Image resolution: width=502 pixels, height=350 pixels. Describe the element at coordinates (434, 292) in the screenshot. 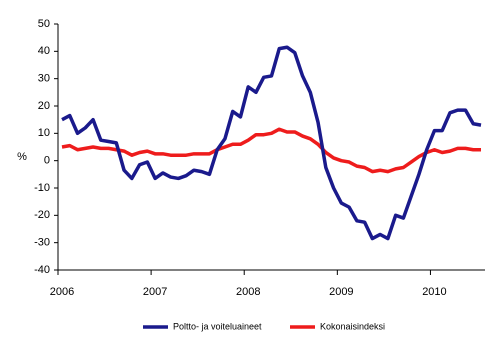

I see `x-tick-label: 2010` at that location.